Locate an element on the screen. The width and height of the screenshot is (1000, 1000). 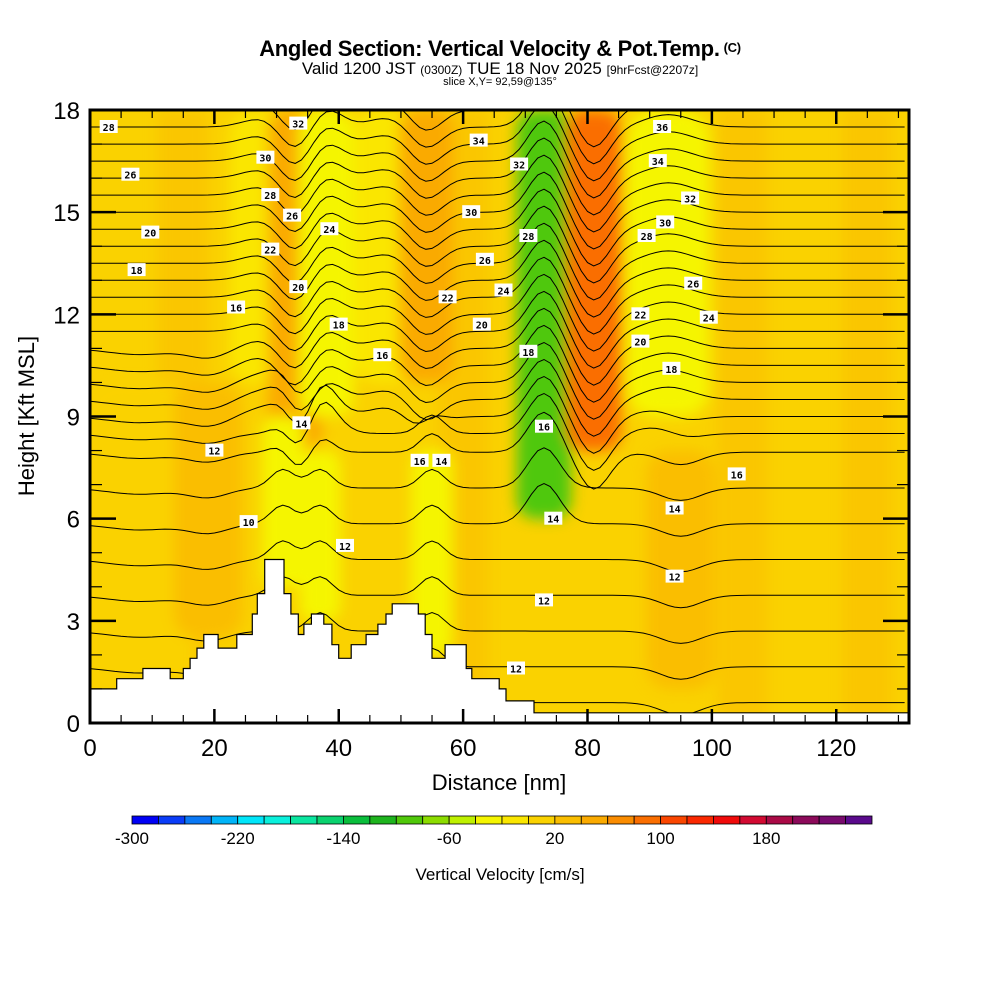
terrain-mask is located at coordinates (499, 640).